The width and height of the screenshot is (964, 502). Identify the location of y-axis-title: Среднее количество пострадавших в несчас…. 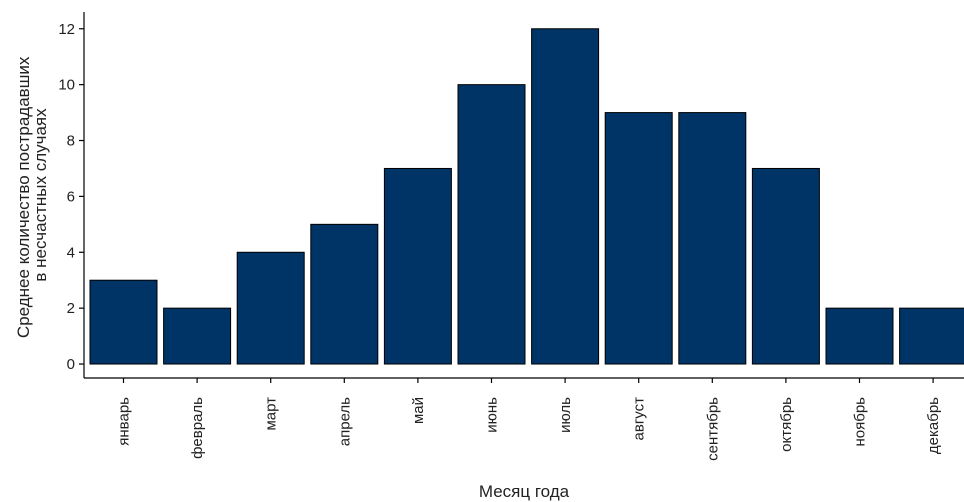
(32, 195).